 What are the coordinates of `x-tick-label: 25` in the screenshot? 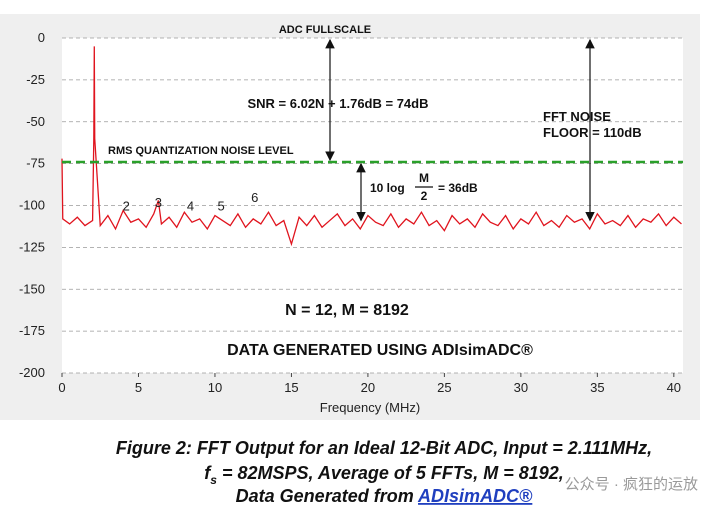 It's located at (444, 387).